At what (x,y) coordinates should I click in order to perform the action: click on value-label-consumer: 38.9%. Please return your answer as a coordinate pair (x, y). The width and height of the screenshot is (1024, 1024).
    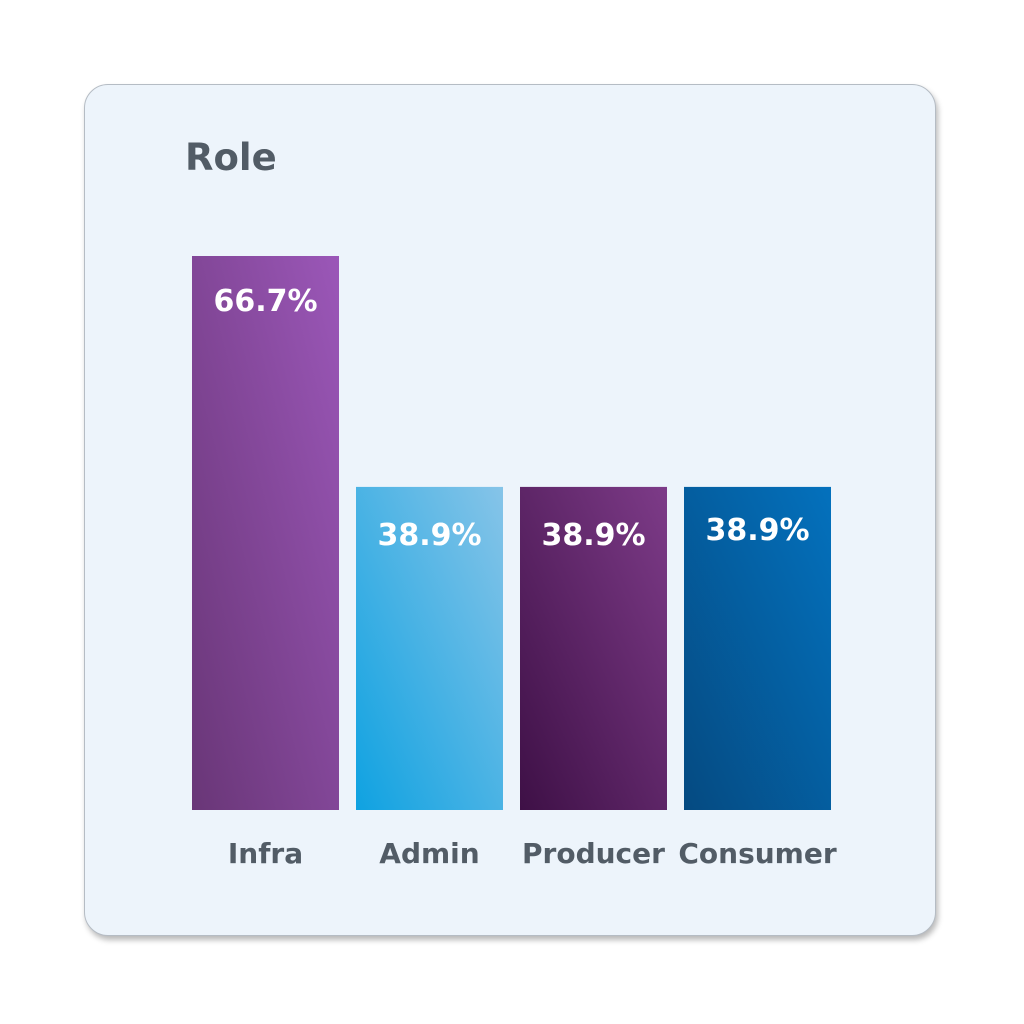
    Looking at the image, I should click on (757, 530).